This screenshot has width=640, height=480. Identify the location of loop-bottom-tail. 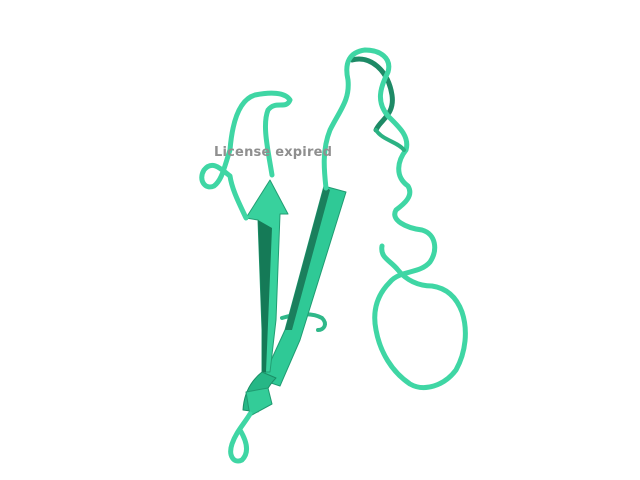
(240, 437).